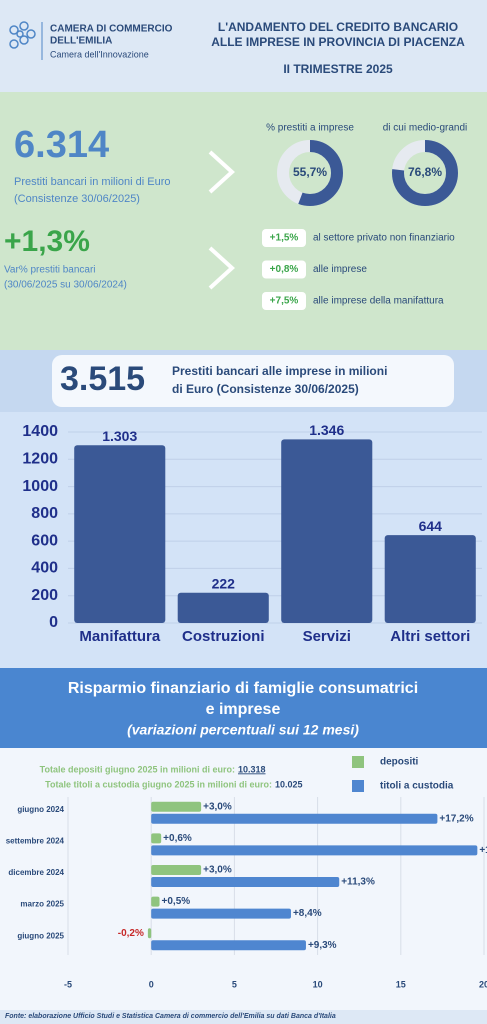 Image resolution: width=487 pixels, height=1024 pixels. I want to click on change-value: +1,3%, so click(47, 241).